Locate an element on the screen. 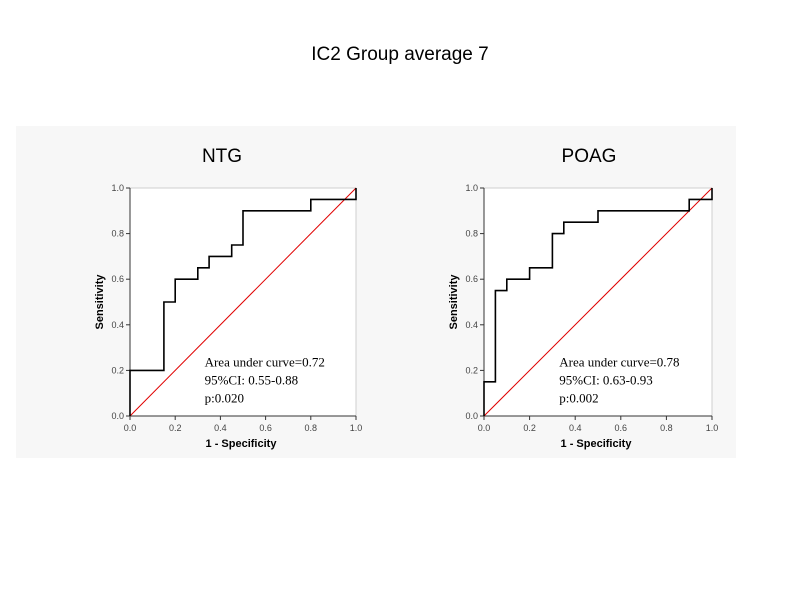  annotation-line: Area under curve=0.78 is located at coordinates (619, 361).